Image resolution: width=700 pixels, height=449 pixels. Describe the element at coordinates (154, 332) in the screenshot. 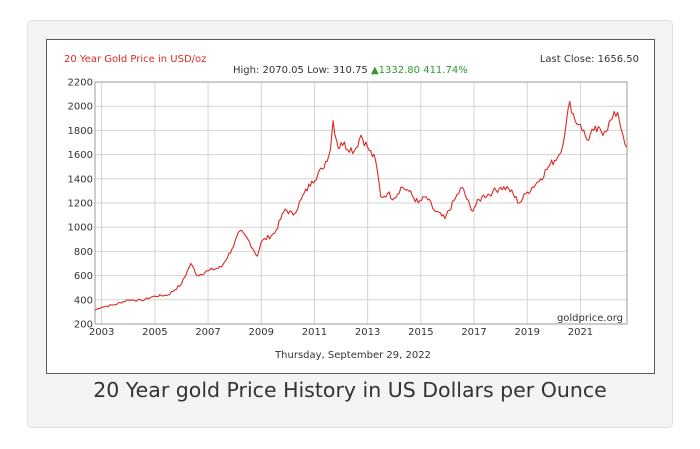

I see `x-tick-label: 2005` at that location.